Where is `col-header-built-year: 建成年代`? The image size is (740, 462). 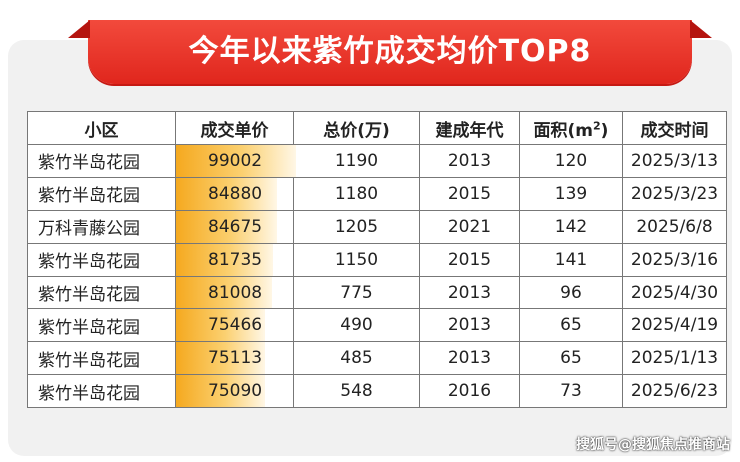
col-header-built-year: 建成年代 is located at coordinates (469, 128).